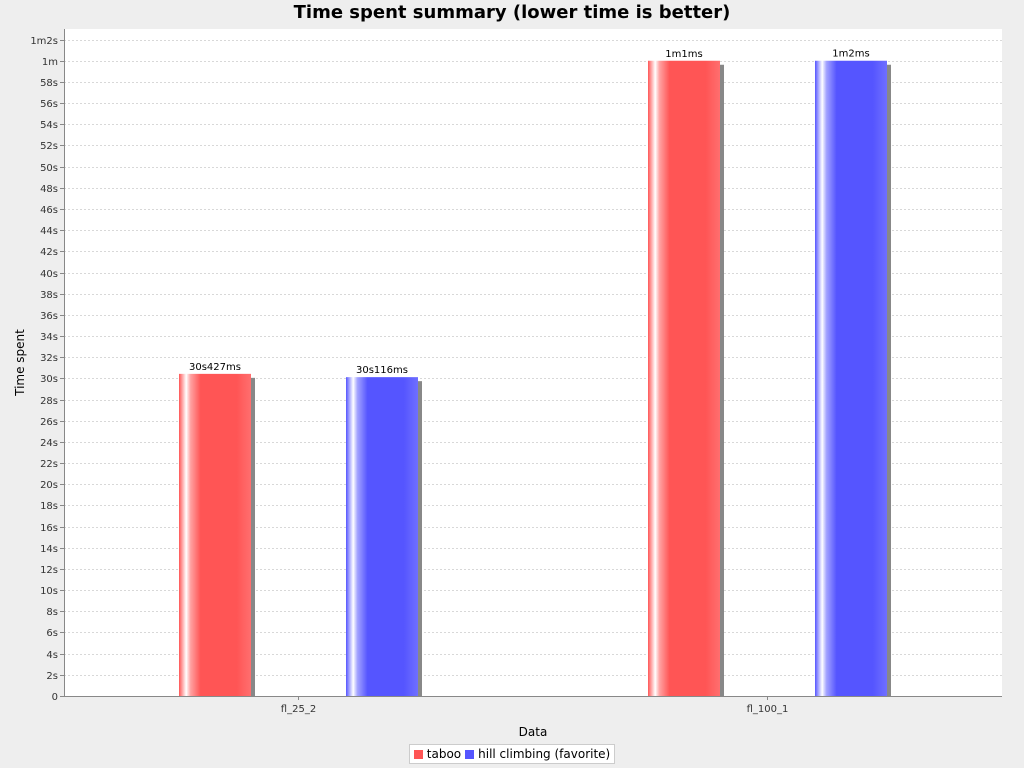  What do you see at coordinates (444, 754) in the screenshot?
I see `legend-label: taboo` at bounding box center [444, 754].